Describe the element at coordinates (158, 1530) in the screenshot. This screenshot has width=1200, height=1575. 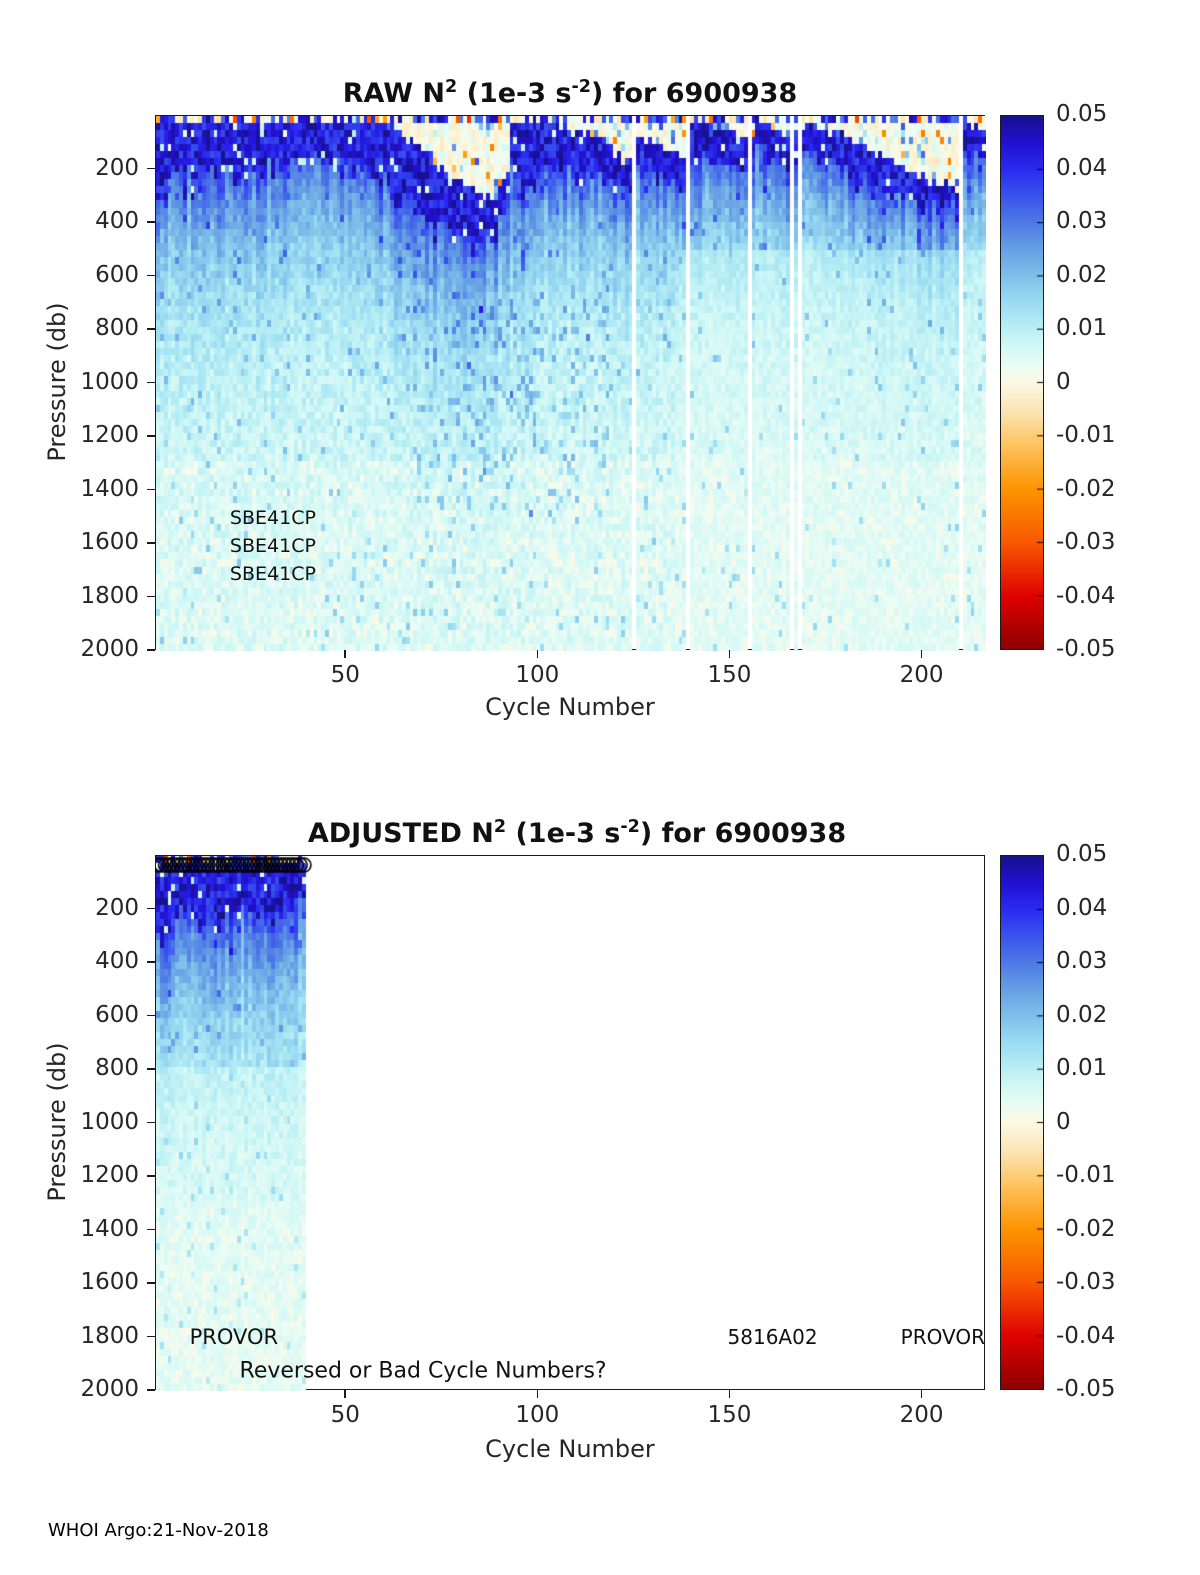
I see `footer-credit: WHOI Argo:21-Nov-2018` at that location.